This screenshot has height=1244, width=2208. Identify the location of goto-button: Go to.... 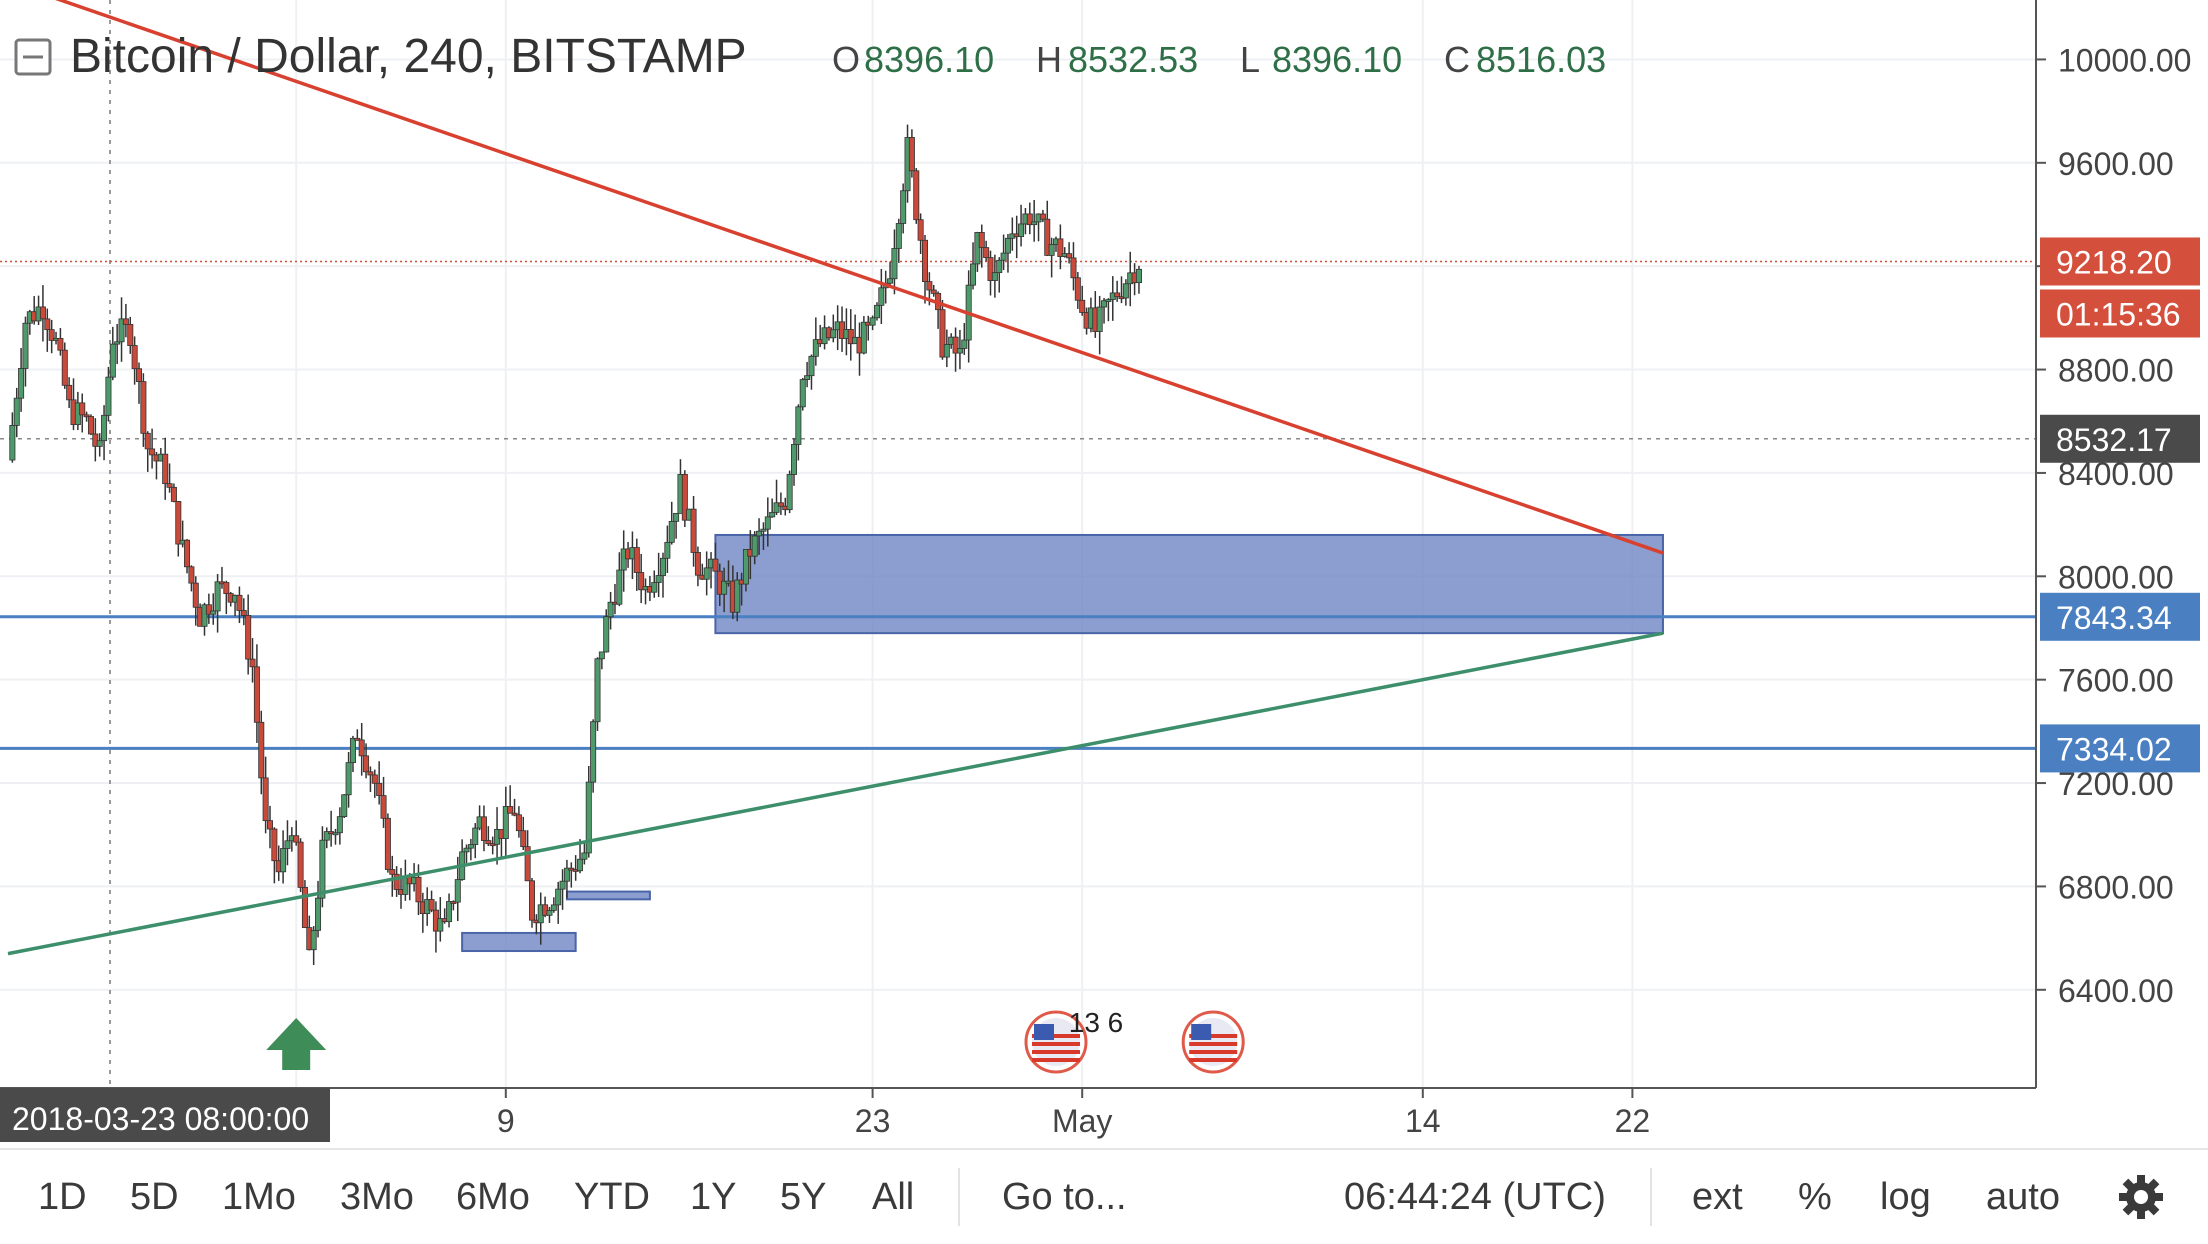
(1064, 1197).